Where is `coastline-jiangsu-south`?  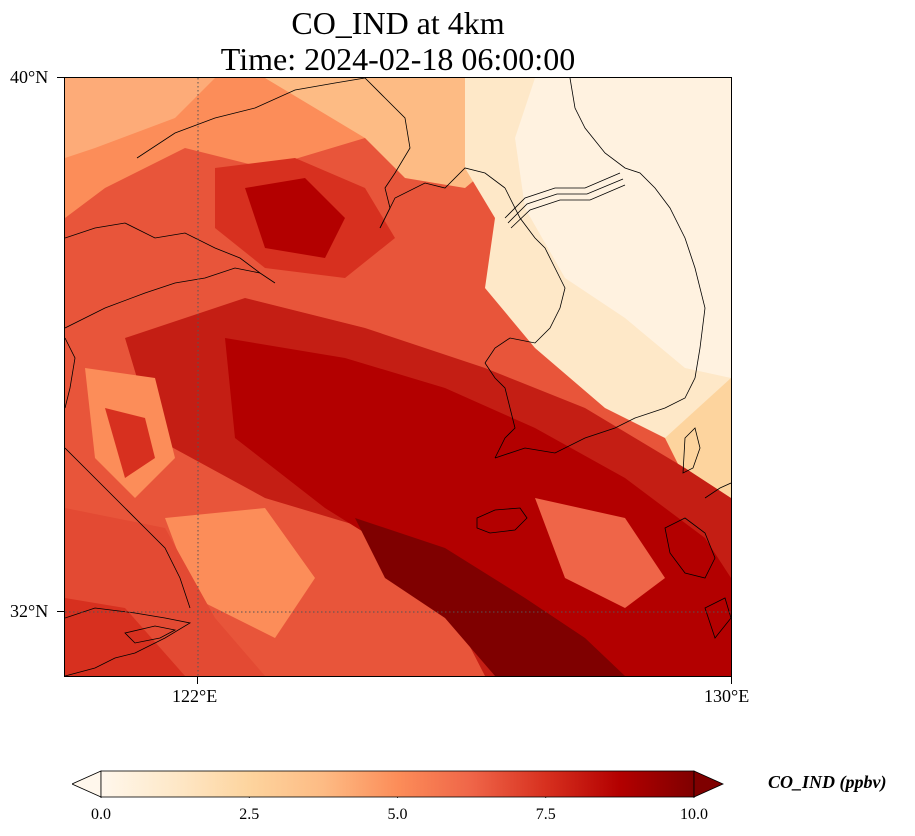 coastline-jiangsu-south is located at coordinates (128, 528).